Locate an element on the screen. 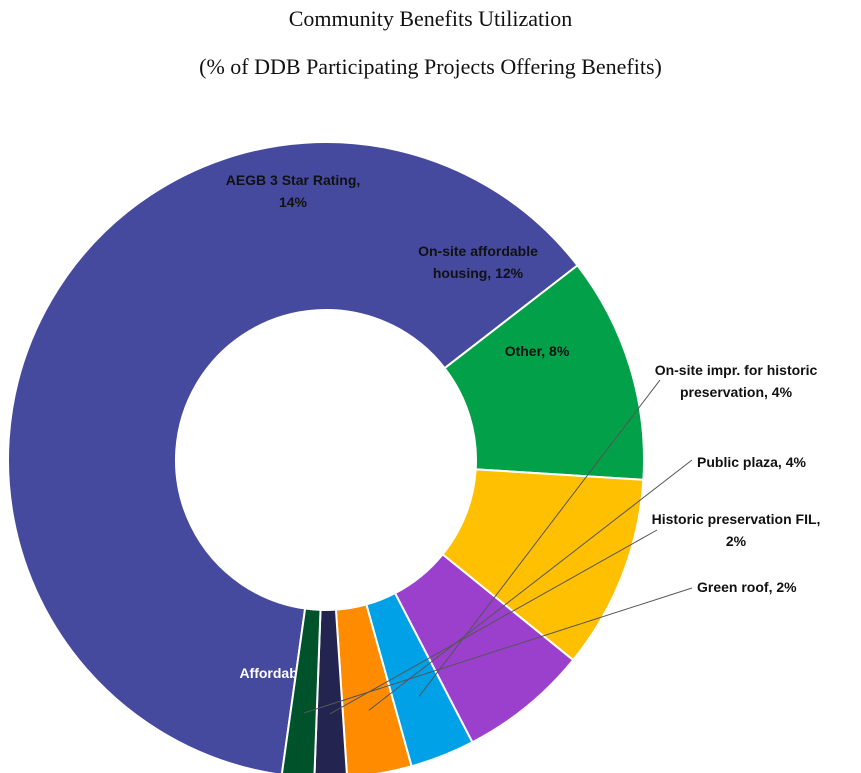  leader-line-green-roof is located at coordinates (498, 650).